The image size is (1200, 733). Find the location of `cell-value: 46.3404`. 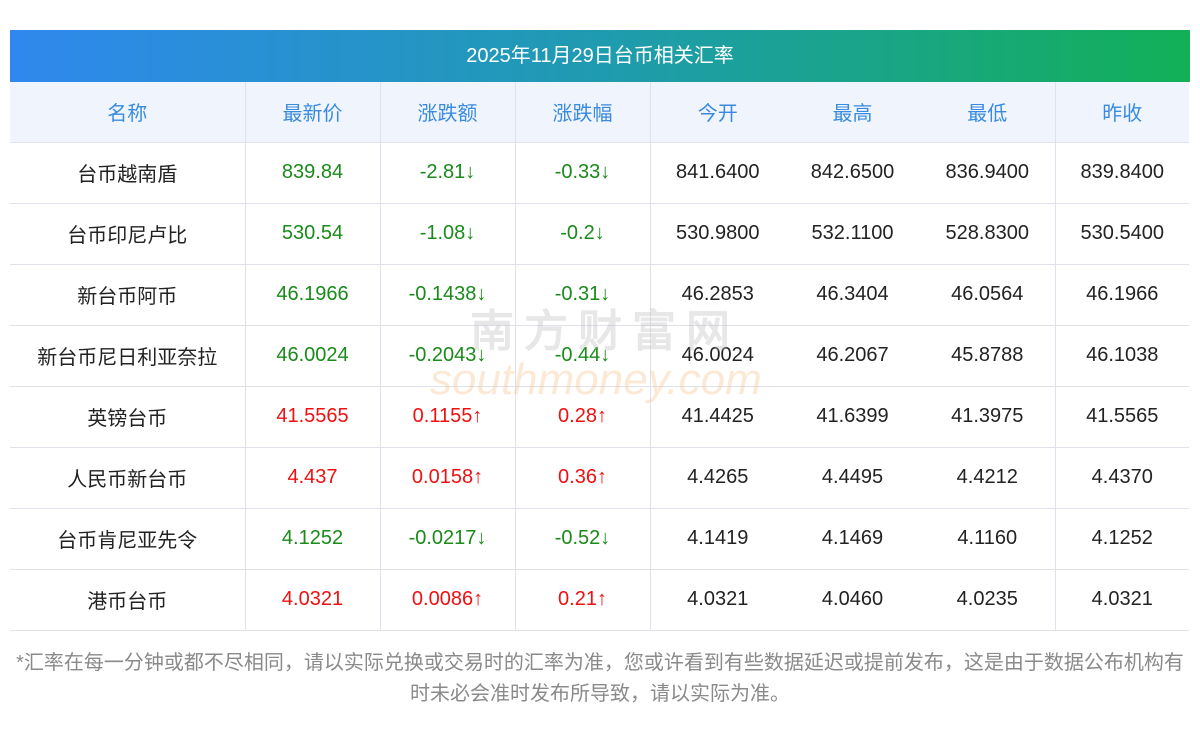

cell-value: 46.3404 is located at coordinates (852, 295).